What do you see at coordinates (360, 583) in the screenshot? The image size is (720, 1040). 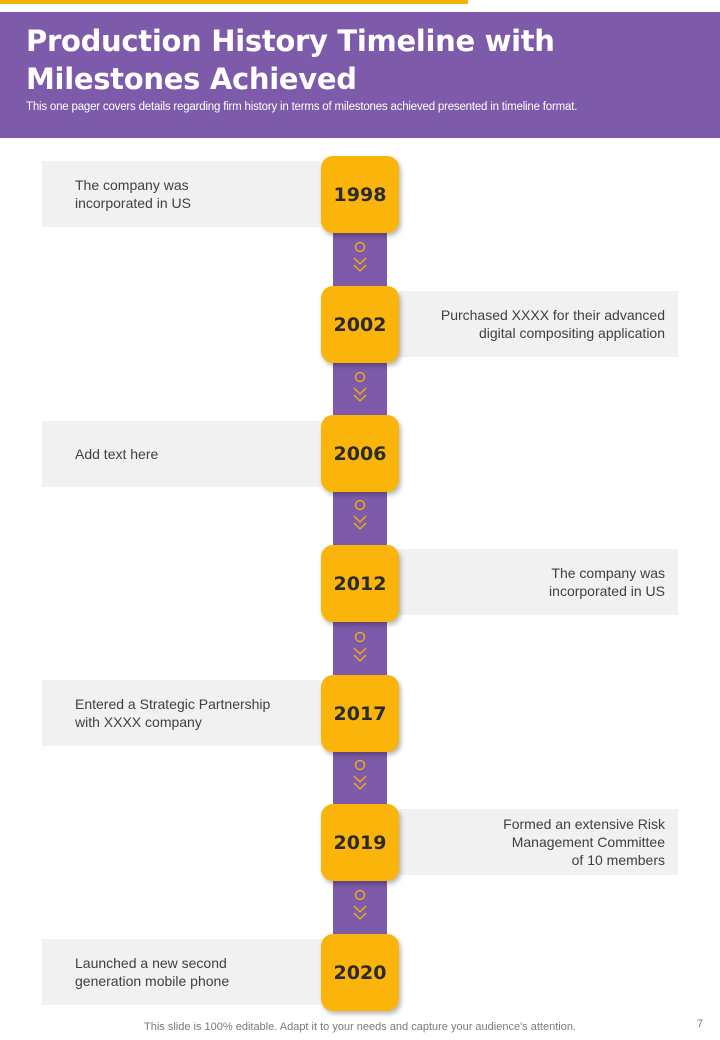 I see `milestone-year: 2012` at bounding box center [360, 583].